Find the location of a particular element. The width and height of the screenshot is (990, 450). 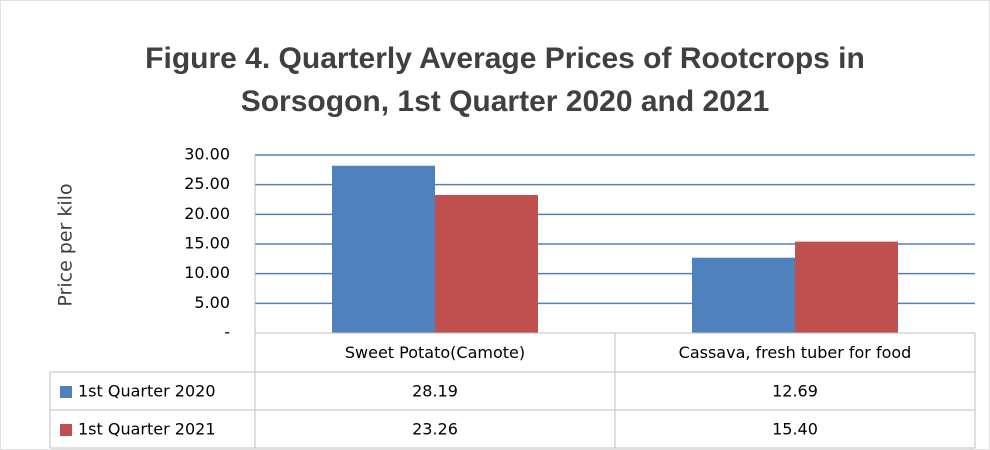

y-tick-label: 15.00 is located at coordinates (207, 243).